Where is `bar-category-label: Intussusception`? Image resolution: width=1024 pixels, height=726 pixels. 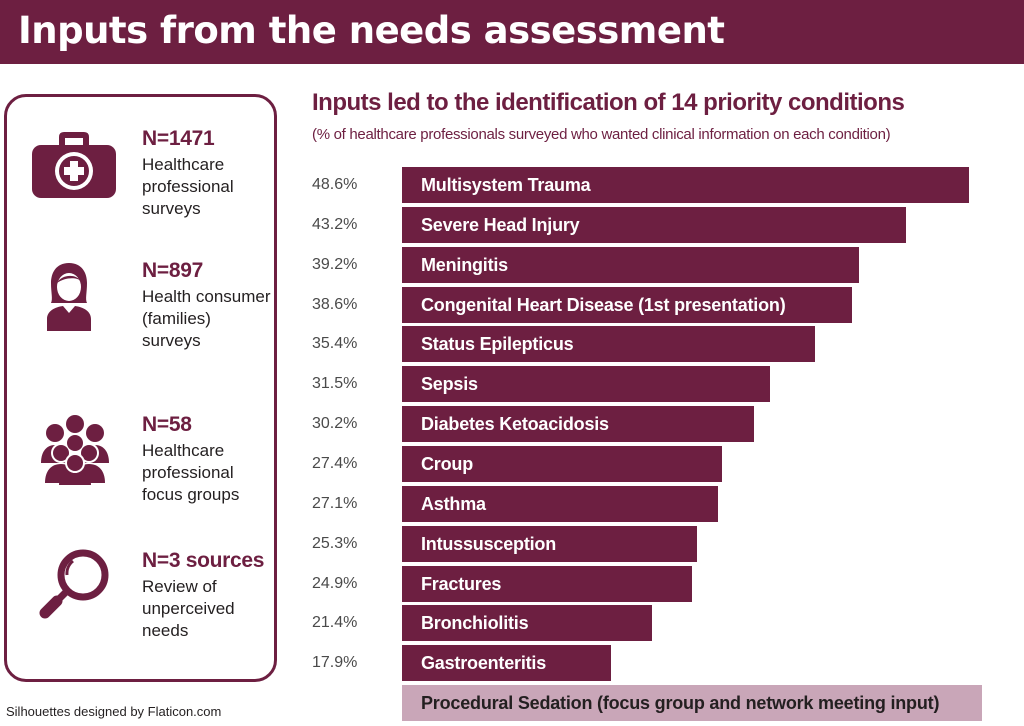 bar-category-label: Intussusception is located at coordinates (489, 544).